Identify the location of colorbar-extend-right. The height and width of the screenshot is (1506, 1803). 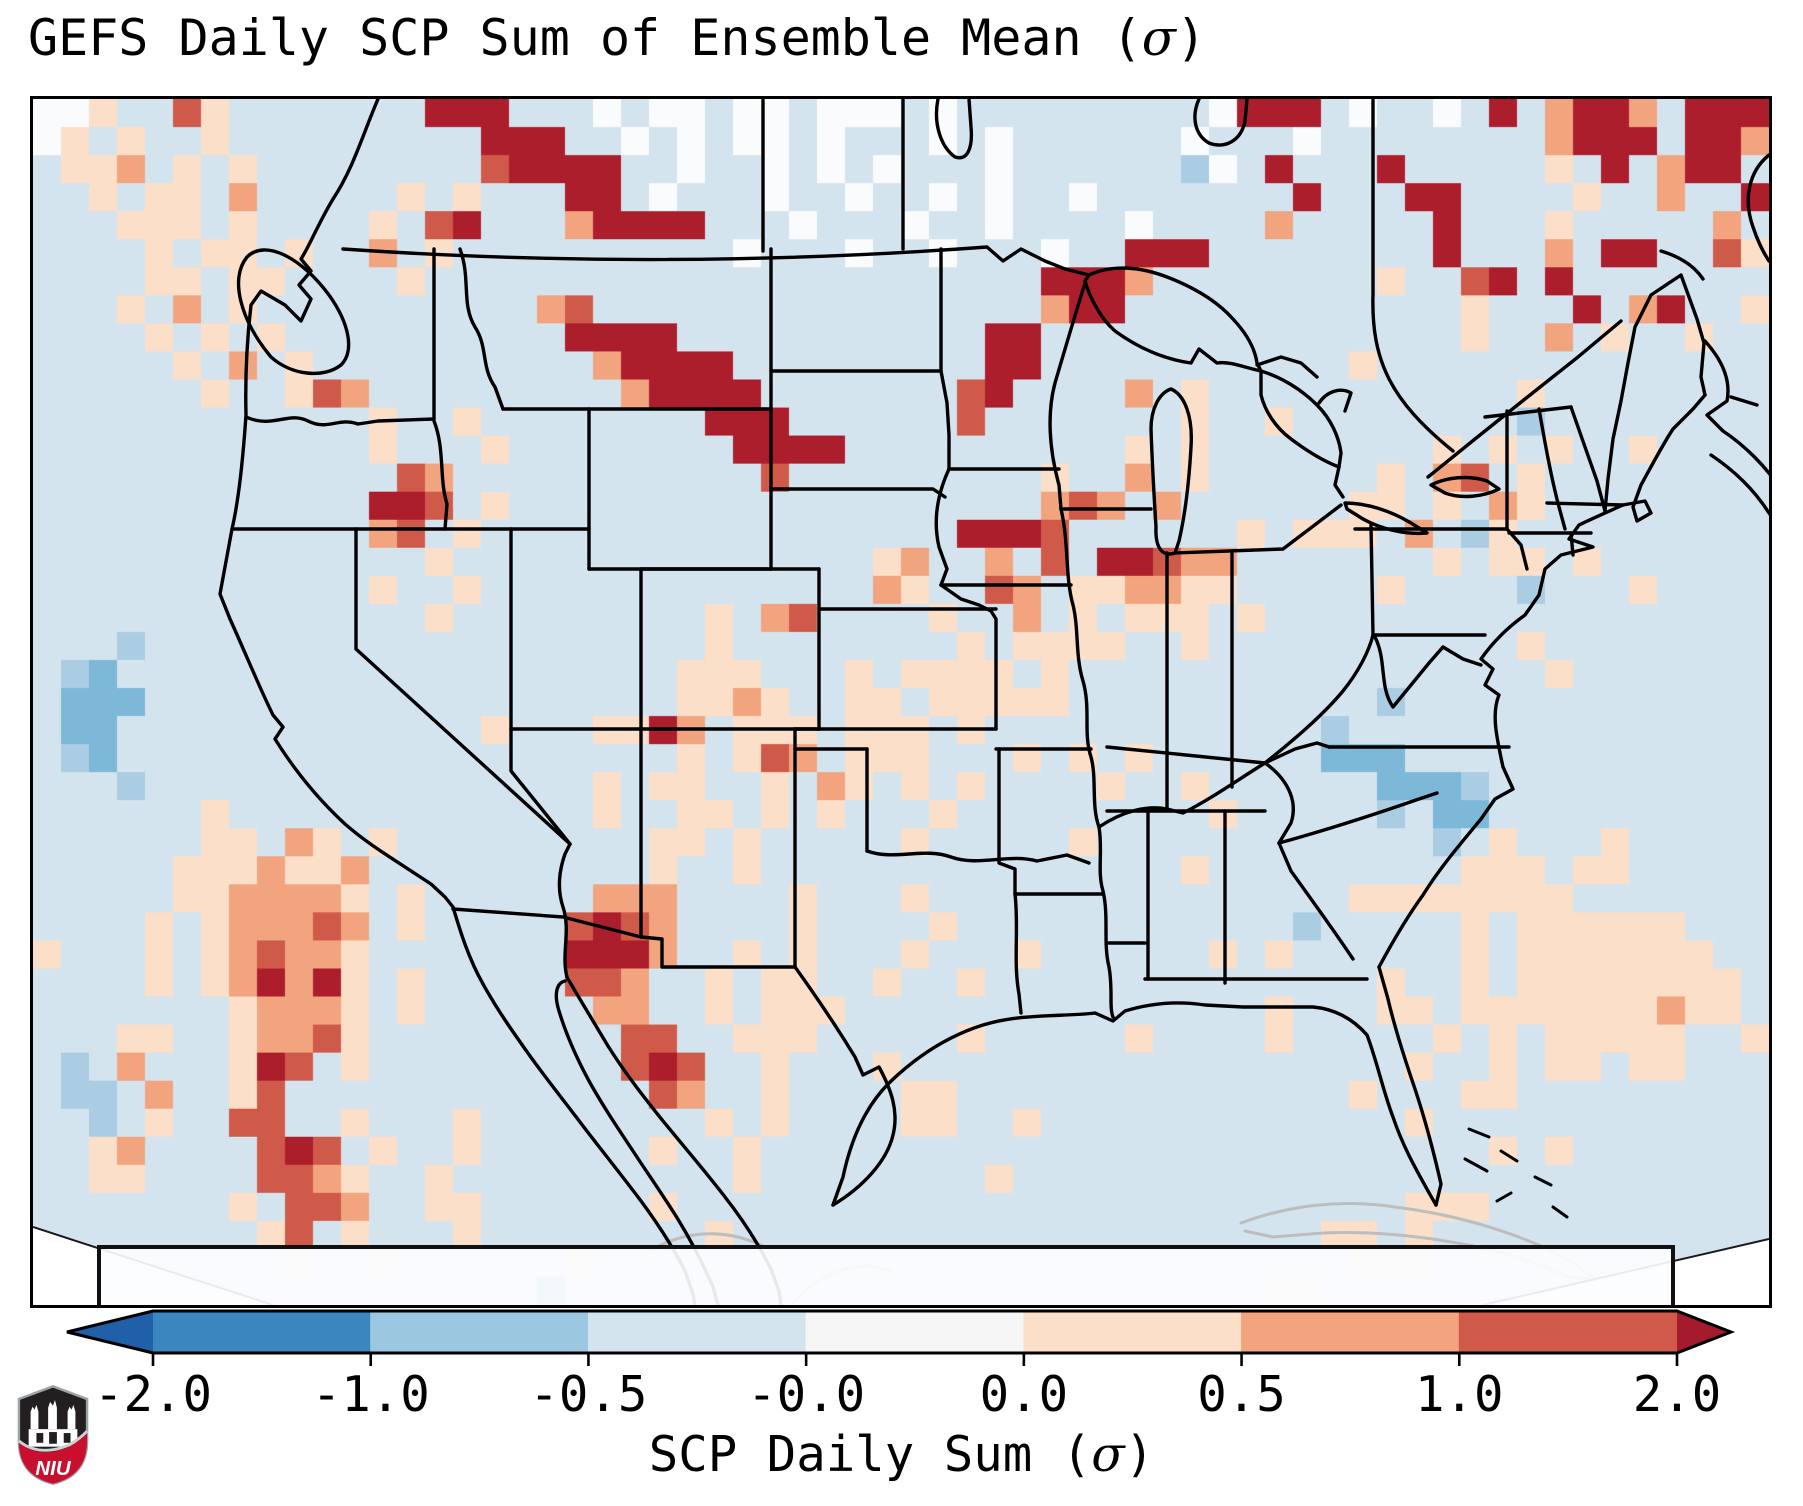
(1704, 1332).